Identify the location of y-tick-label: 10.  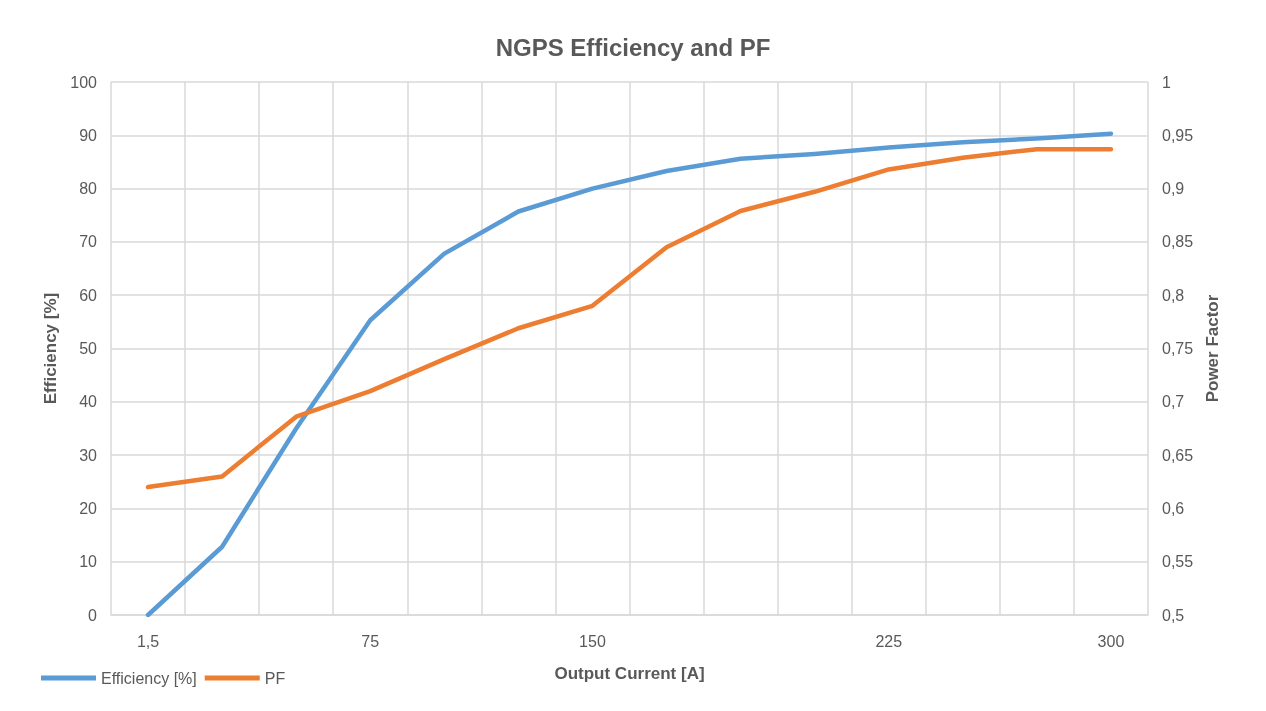
(88, 562).